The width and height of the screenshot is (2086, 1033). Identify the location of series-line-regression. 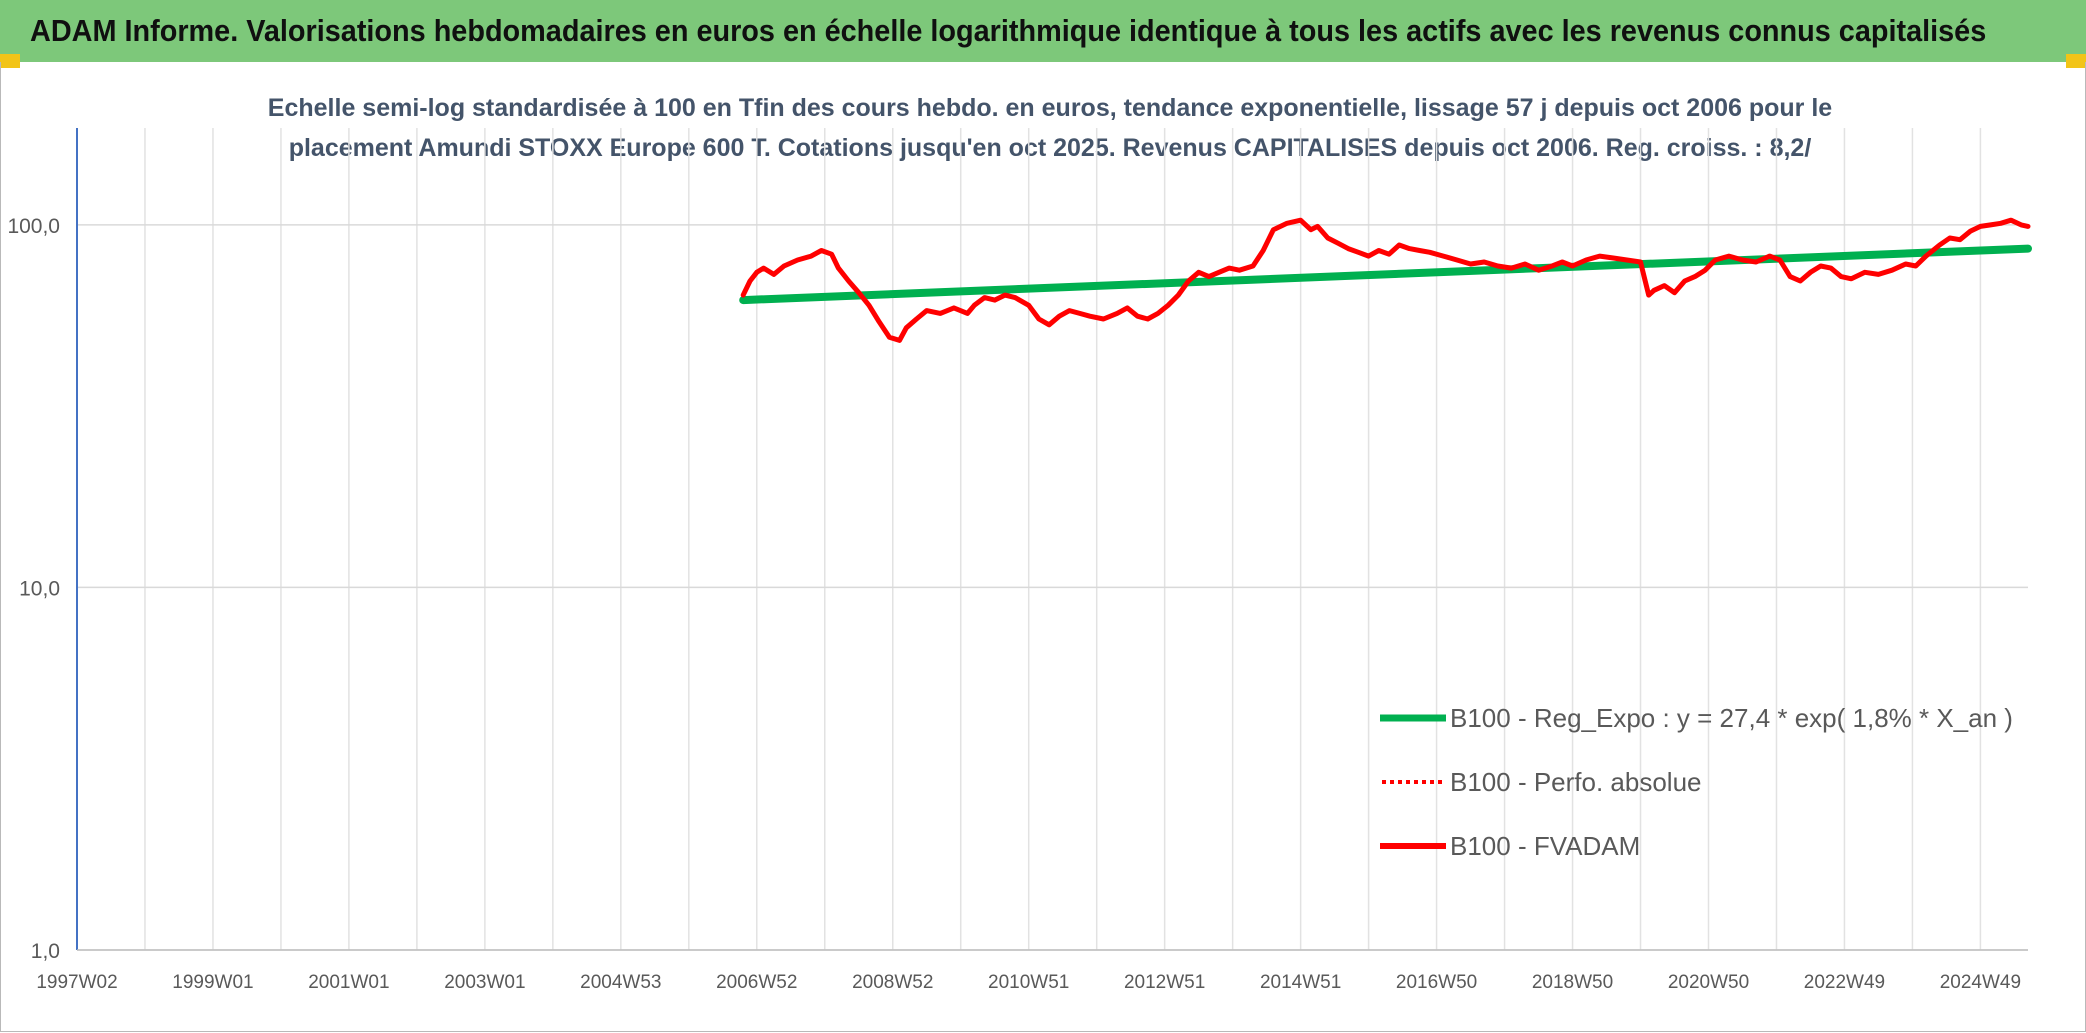
(1385, 274).